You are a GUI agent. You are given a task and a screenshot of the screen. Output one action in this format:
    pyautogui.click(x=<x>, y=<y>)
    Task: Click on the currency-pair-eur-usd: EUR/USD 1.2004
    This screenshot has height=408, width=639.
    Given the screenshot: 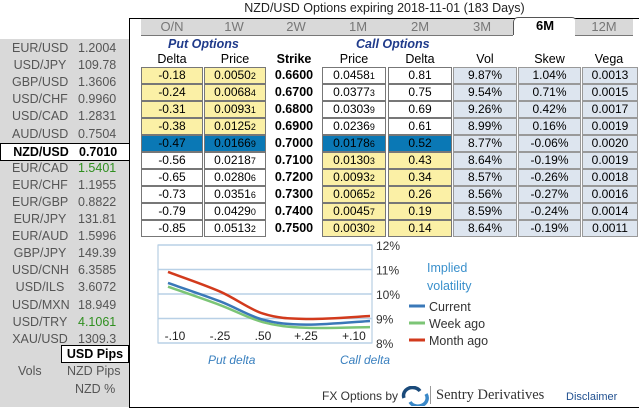 What is the action you would take?
    pyautogui.click(x=64, y=48)
    